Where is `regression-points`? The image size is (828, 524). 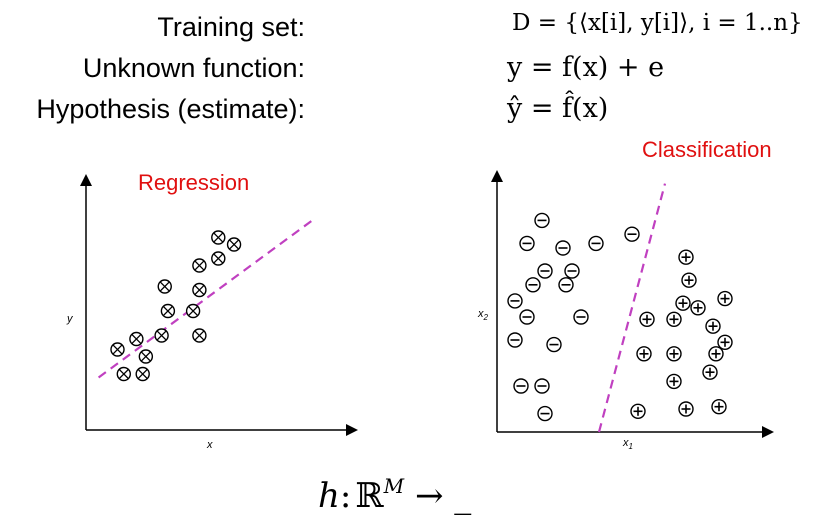 regression-points is located at coordinates (176, 306).